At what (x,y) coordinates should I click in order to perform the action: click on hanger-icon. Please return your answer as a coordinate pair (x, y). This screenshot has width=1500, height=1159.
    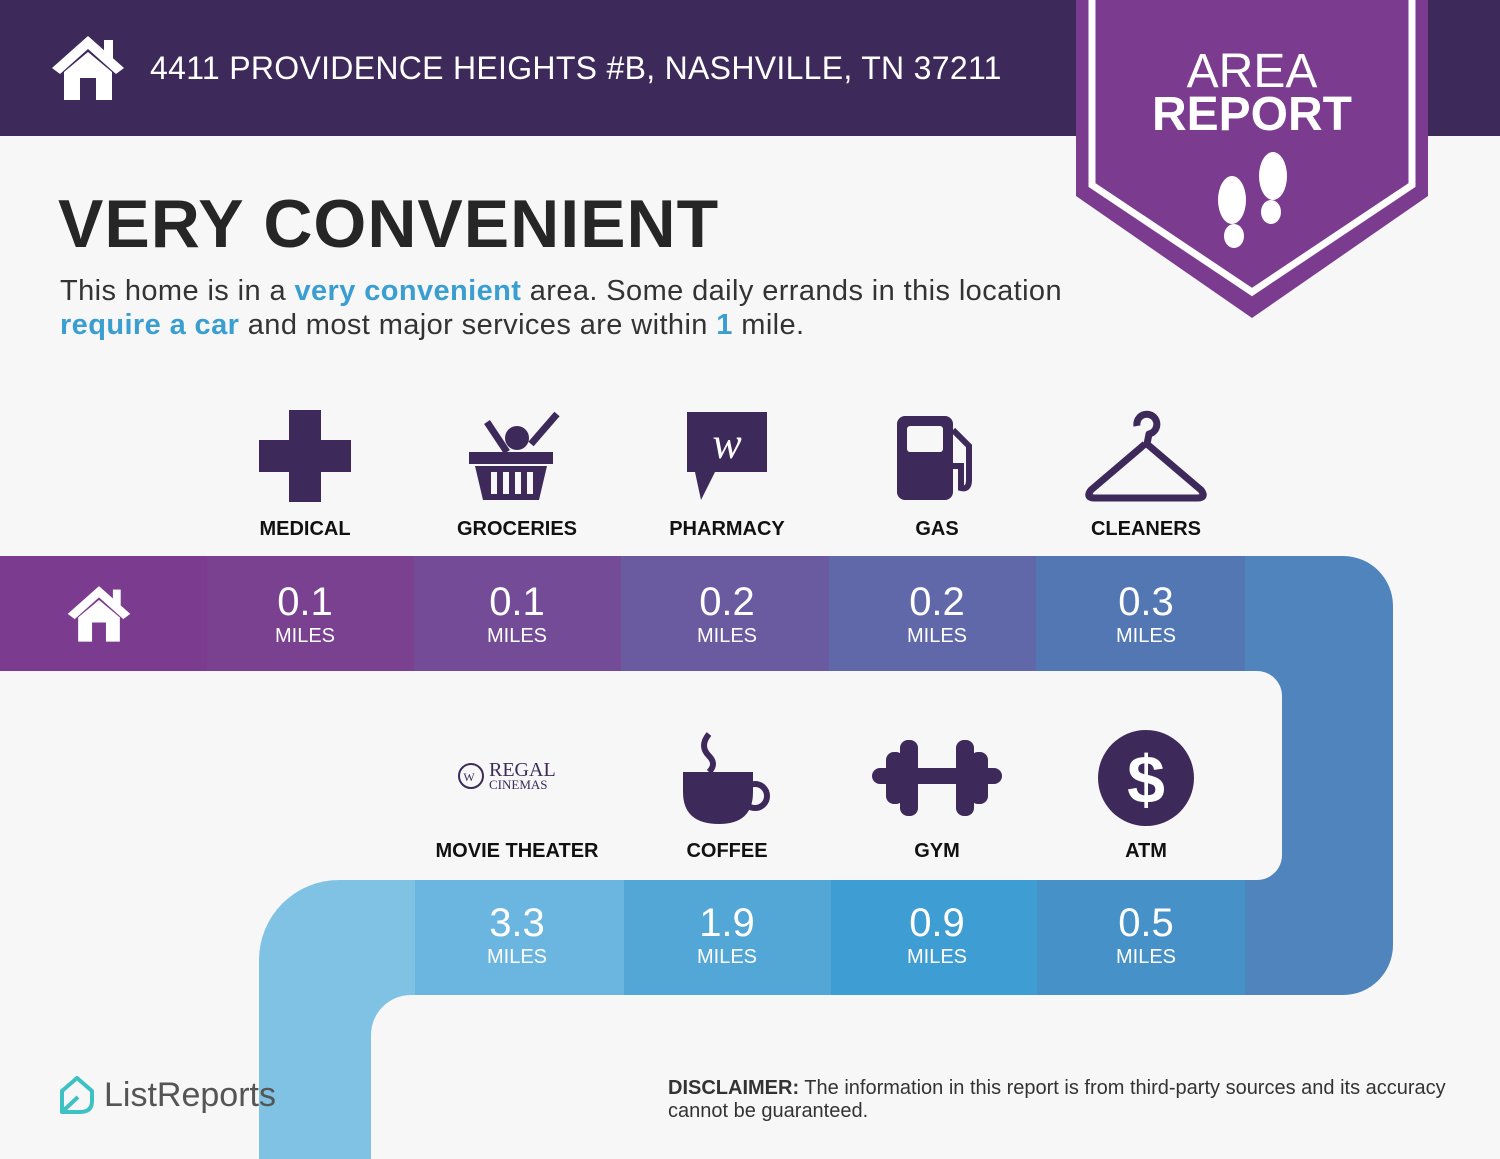
    Looking at the image, I should click on (1146, 456).